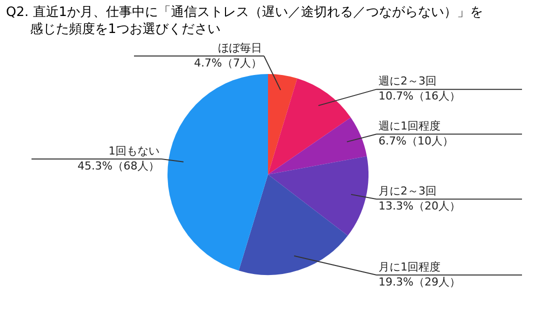 This screenshot has height=311, width=536. I want to click on slice-label: ほぼ毎日, so click(240, 47).